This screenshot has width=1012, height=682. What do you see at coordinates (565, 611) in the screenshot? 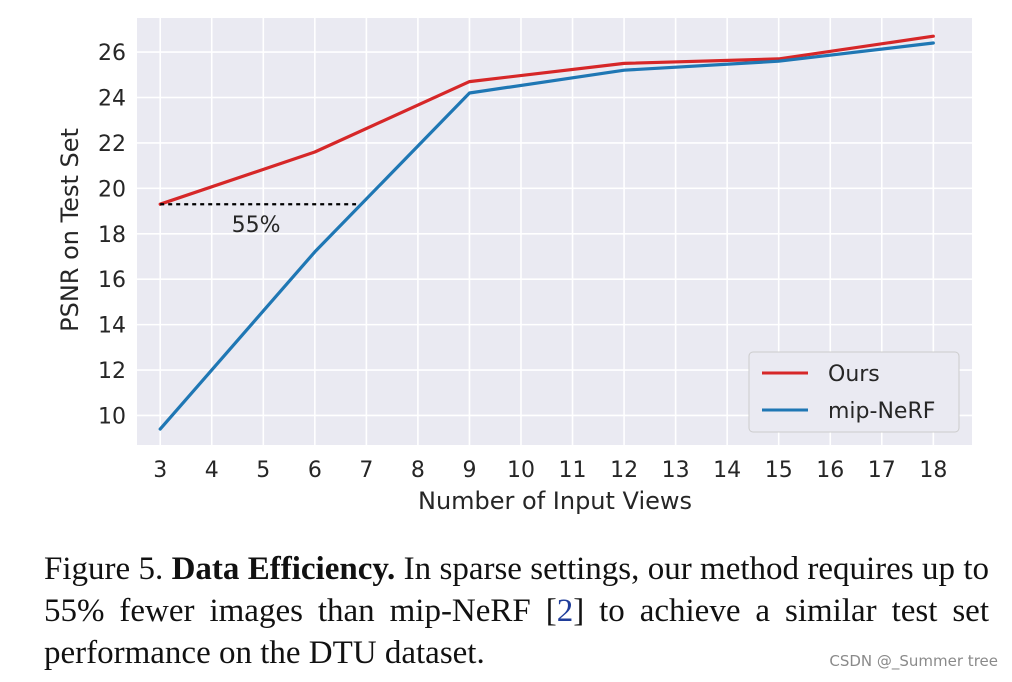
I see `citation-link: 2` at bounding box center [565, 611].